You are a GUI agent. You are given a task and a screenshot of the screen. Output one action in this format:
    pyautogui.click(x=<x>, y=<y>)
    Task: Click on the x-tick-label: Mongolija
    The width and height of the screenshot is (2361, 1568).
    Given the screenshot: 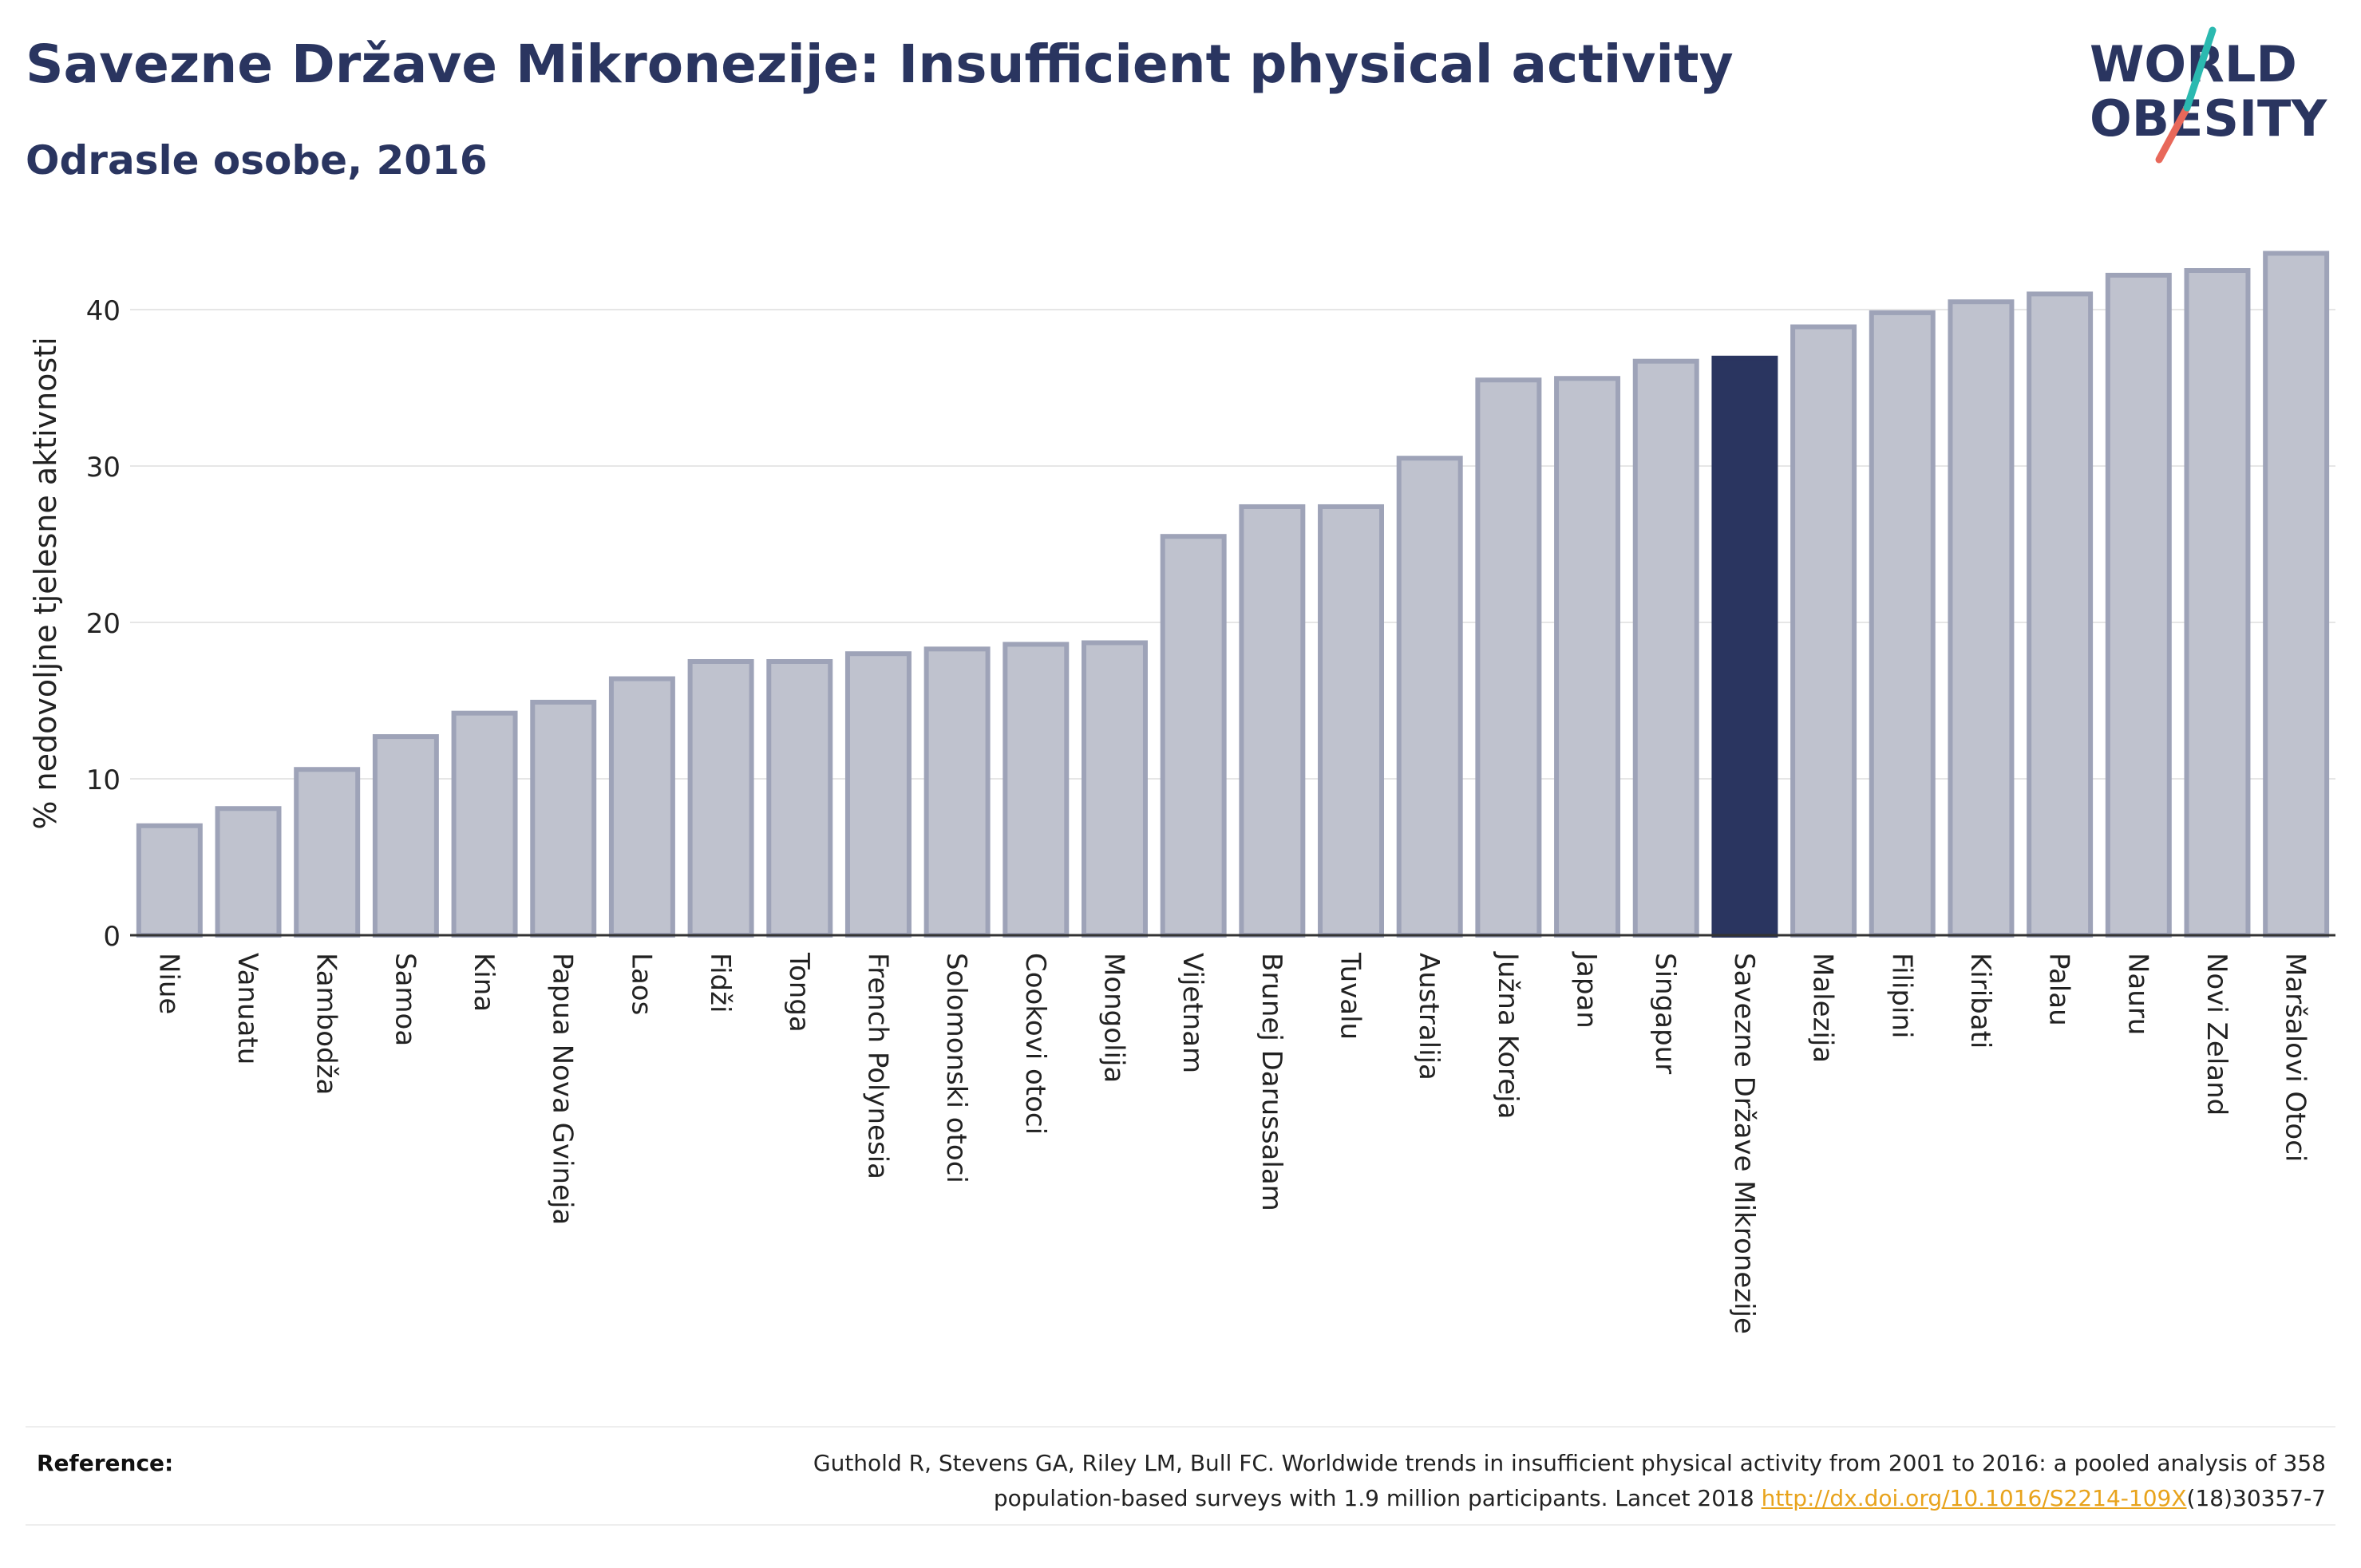 What is the action you would take?
    pyautogui.click(x=1113, y=1018)
    